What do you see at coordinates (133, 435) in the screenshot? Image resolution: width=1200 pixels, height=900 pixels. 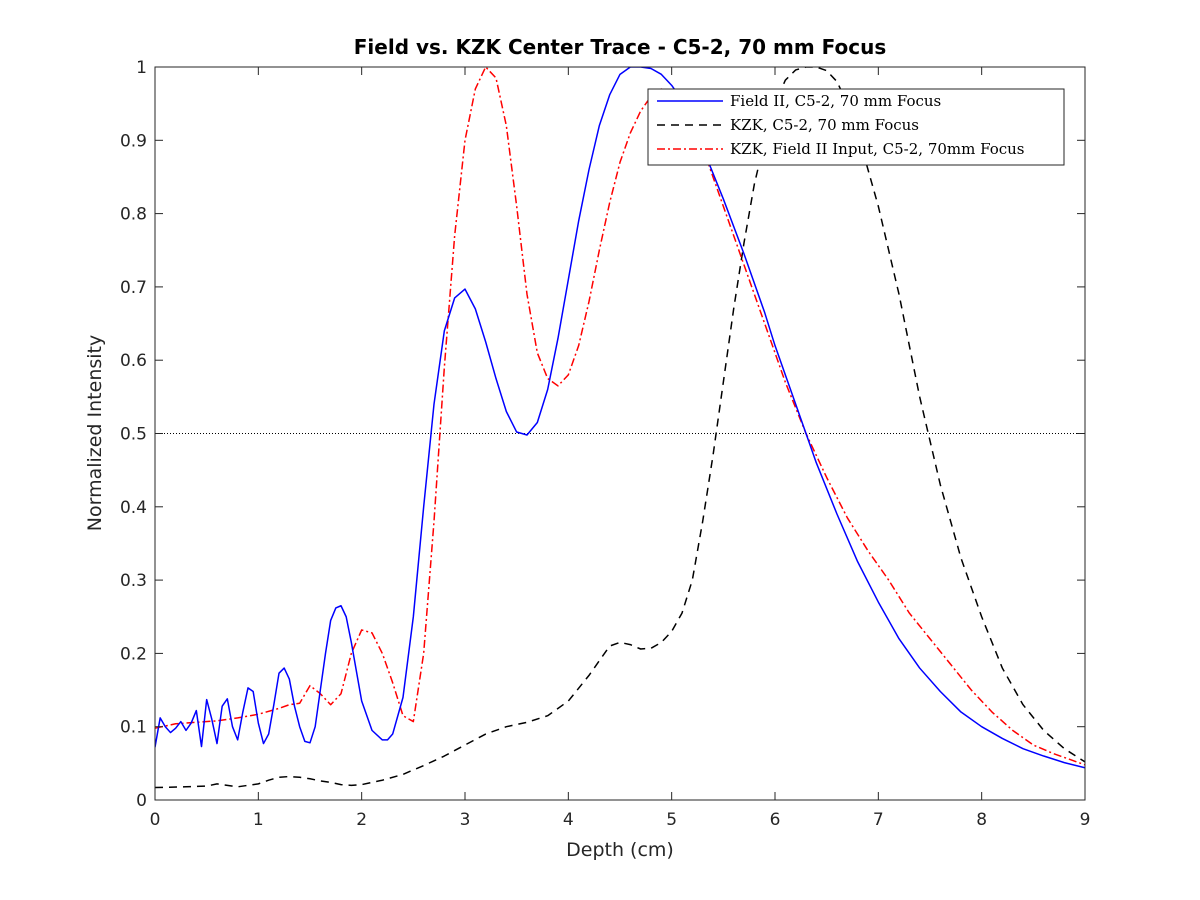 I see `y-tick-label: 0.5` at bounding box center [133, 435].